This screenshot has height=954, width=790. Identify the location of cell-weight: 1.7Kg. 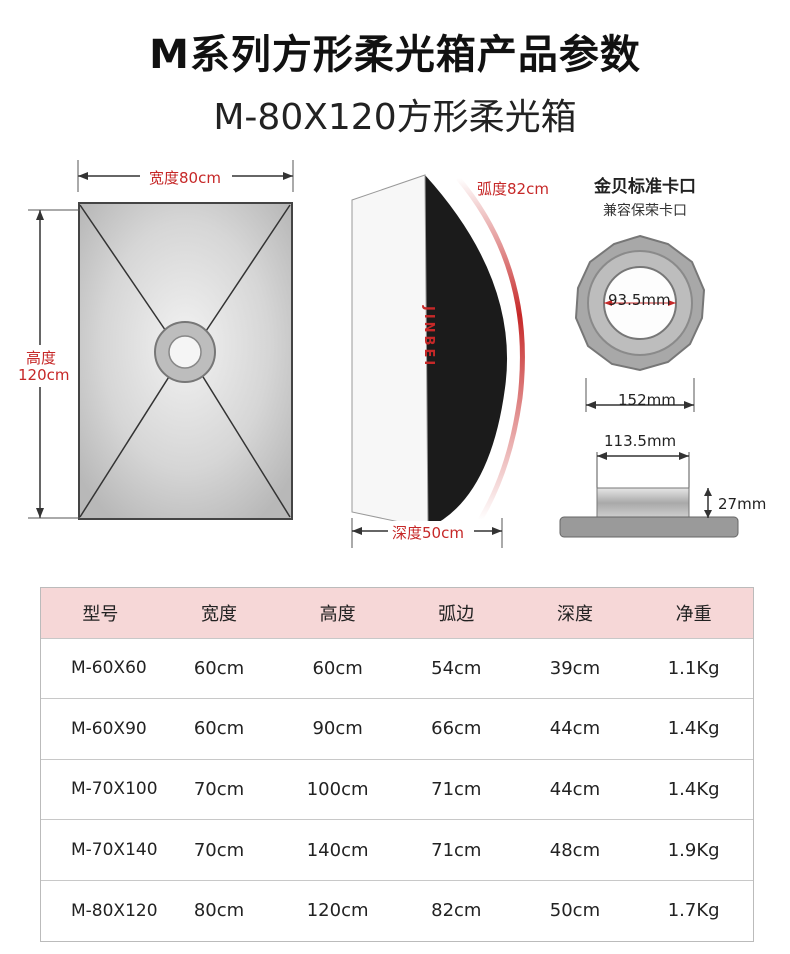
(693, 910).